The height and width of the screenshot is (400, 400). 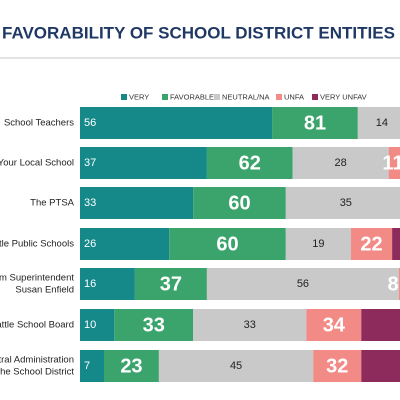 What do you see at coordinates (44, 290) in the screenshot?
I see `category-label: Susan Enfield` at bounding box center [44, 290].